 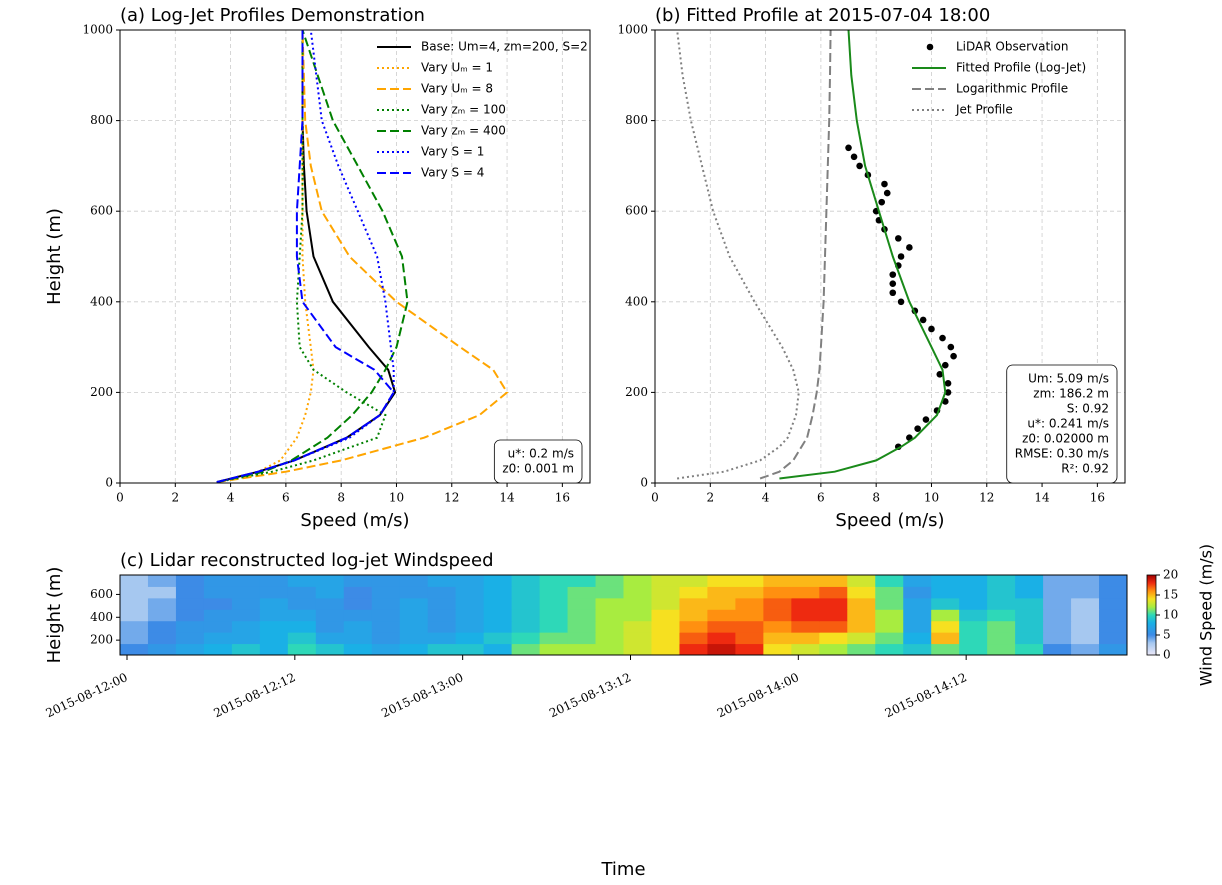 I want to click on legend-label: Vary S = 4, so click(x=452, y=173).